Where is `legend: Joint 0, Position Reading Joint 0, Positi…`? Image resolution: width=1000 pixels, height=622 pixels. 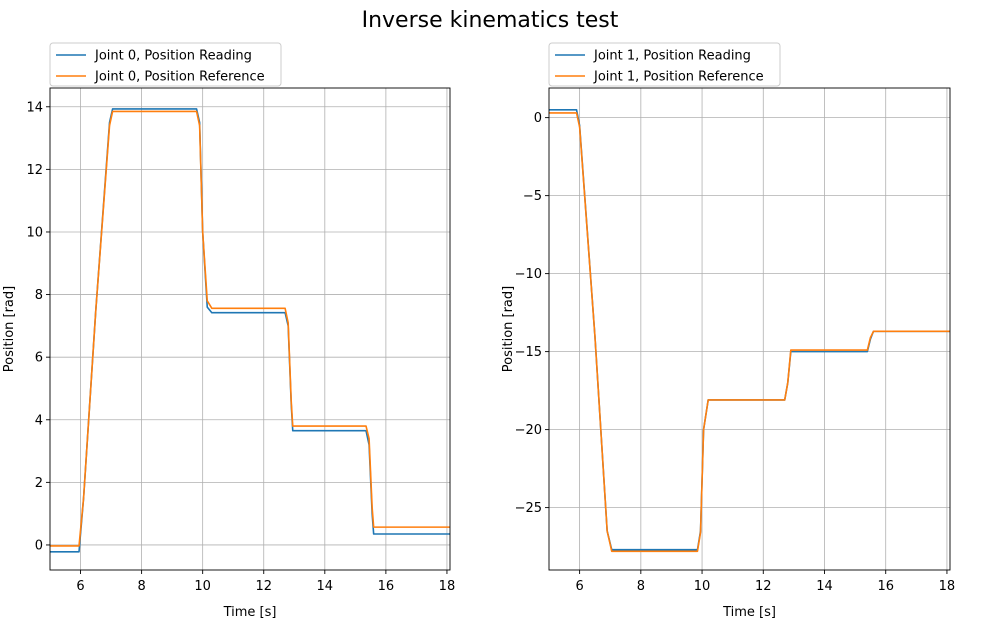 legend: Joint 0, Position Reading Joint 0, Positi… is located at coordinates (165, 64).